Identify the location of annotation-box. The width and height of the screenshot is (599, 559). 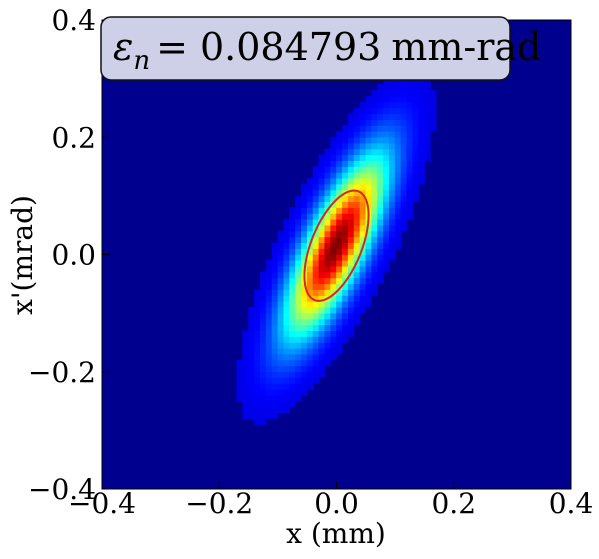
(305, 48).